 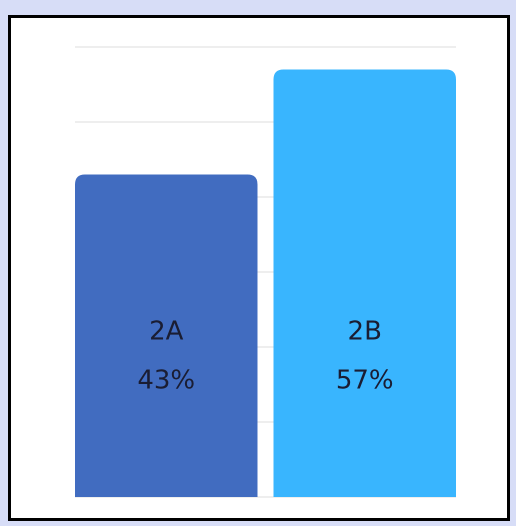 What do you see at coordinates (166, 332) in the screenshot?
I see `category-label: 2A` at bounding box center [166, 332].